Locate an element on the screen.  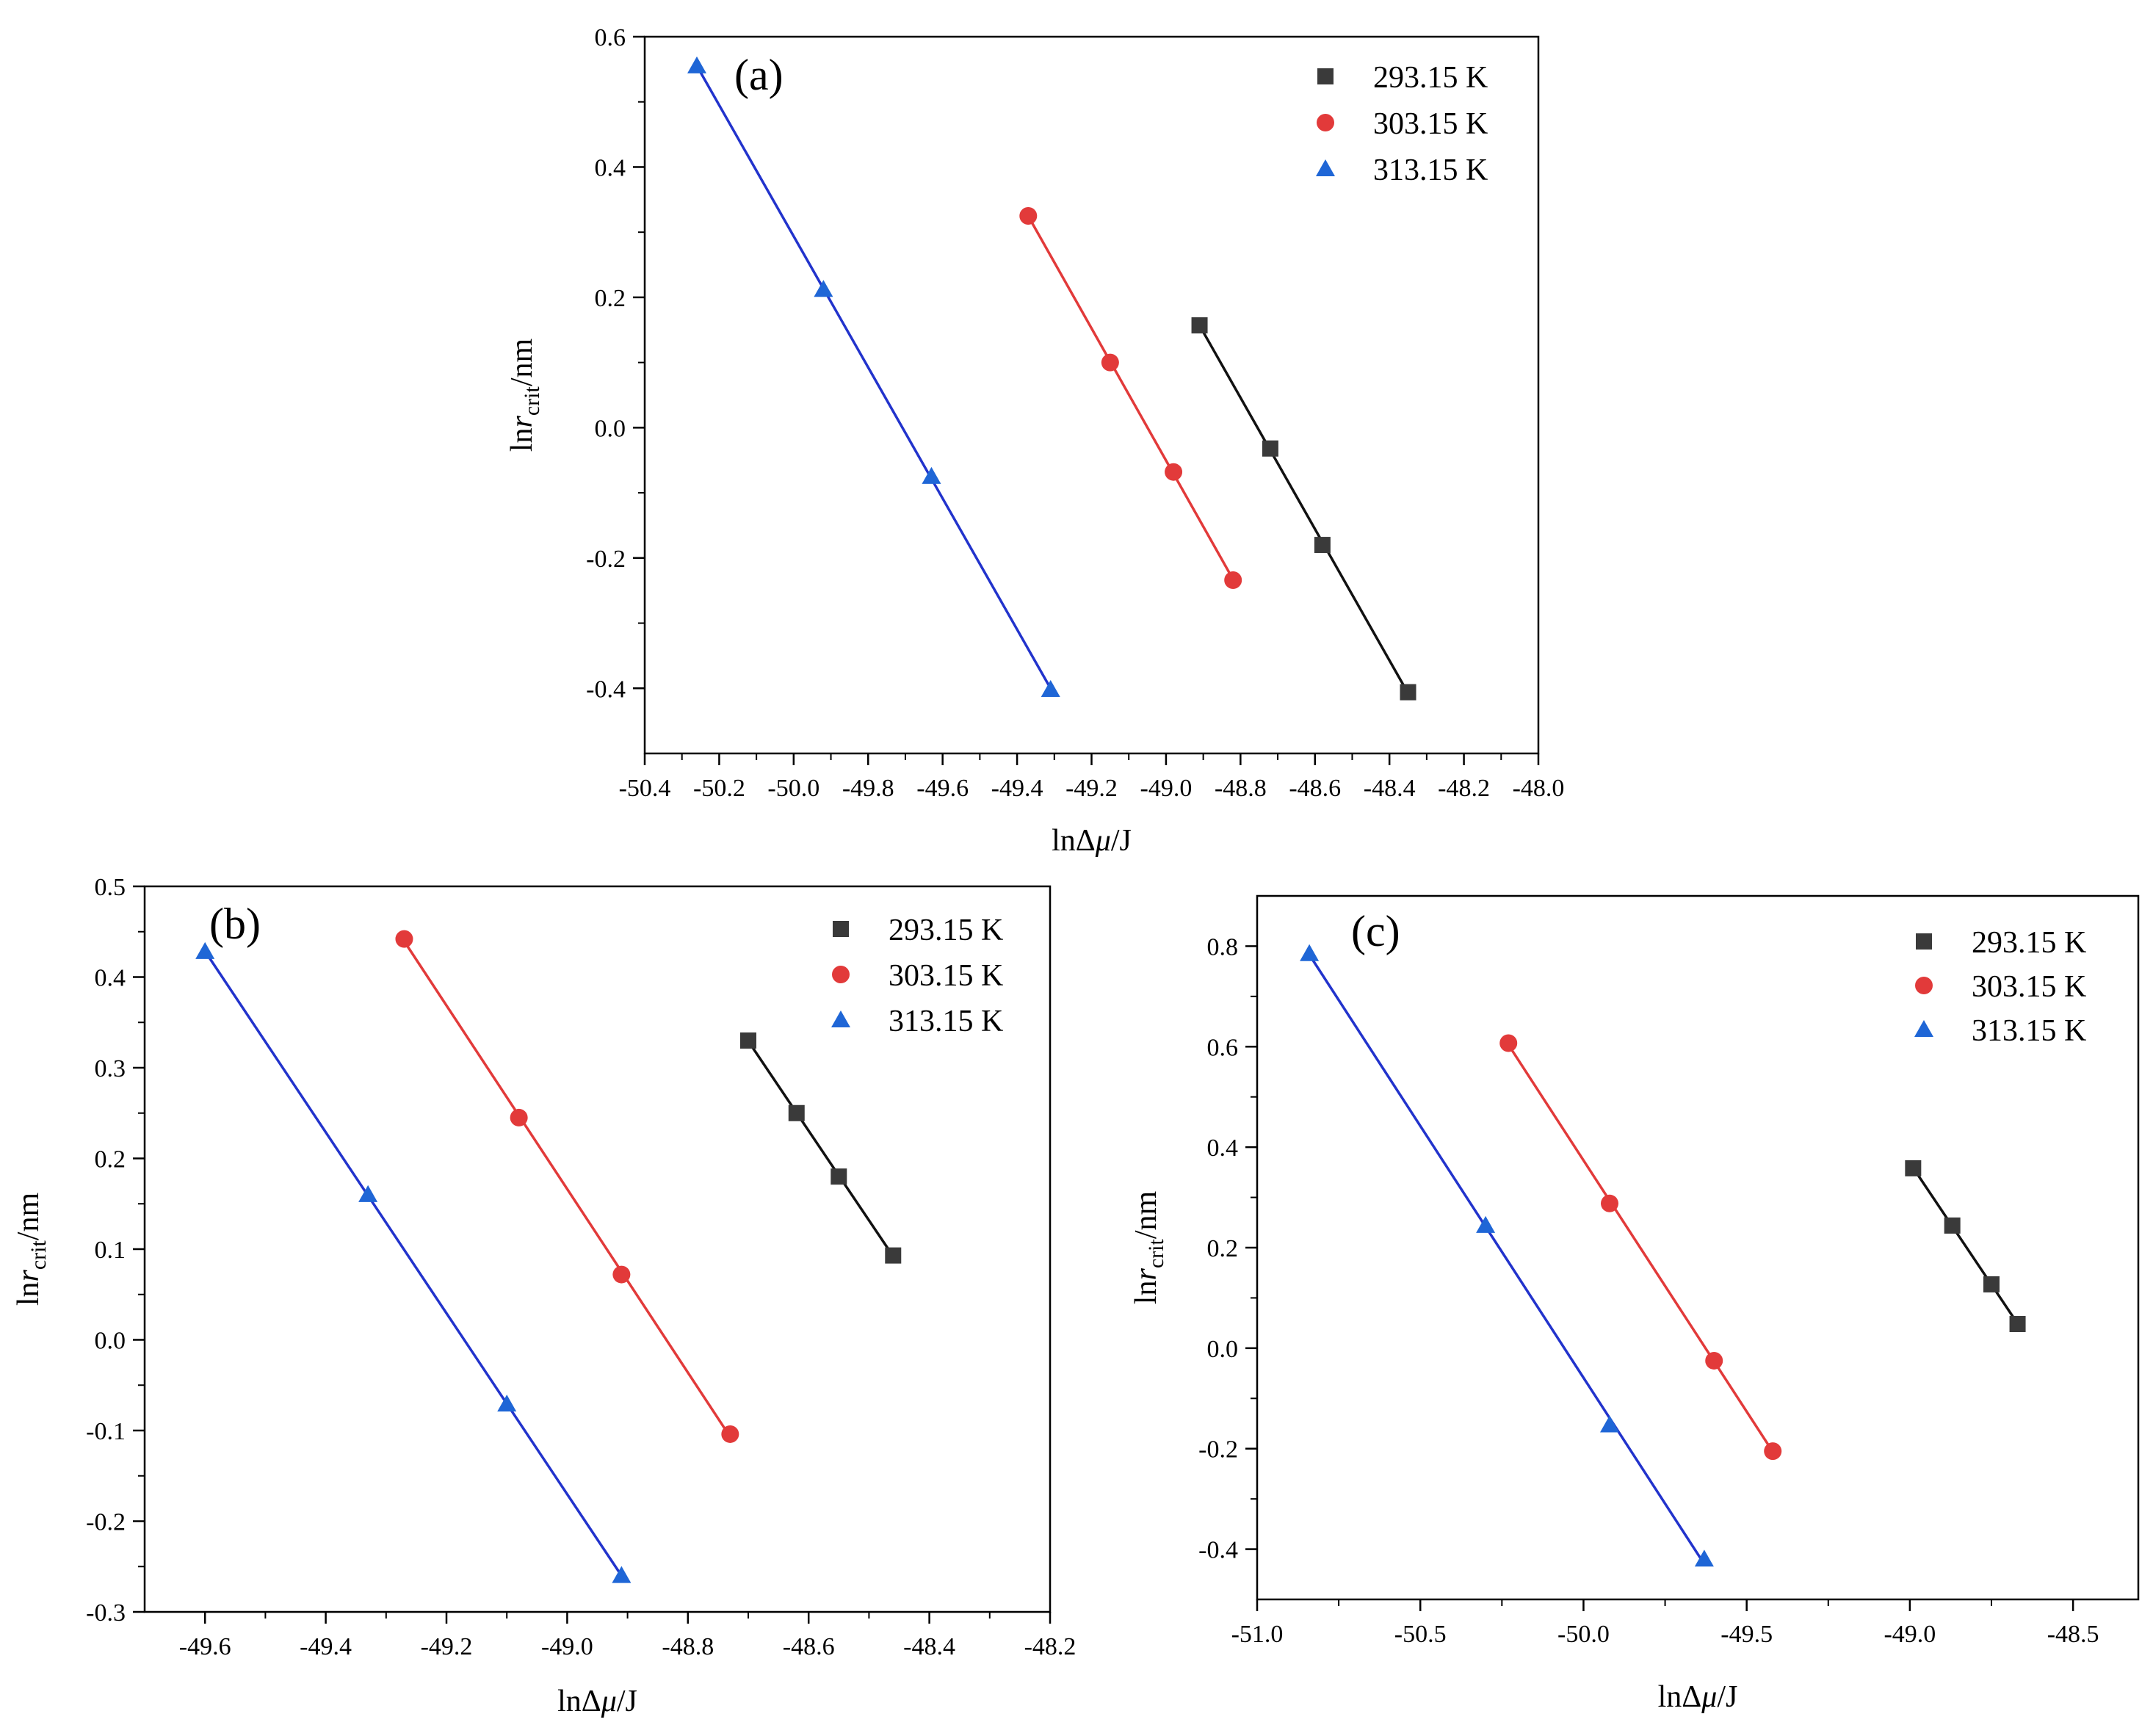
y-tick-label: 0.5 is located at coordinates (111, 888).